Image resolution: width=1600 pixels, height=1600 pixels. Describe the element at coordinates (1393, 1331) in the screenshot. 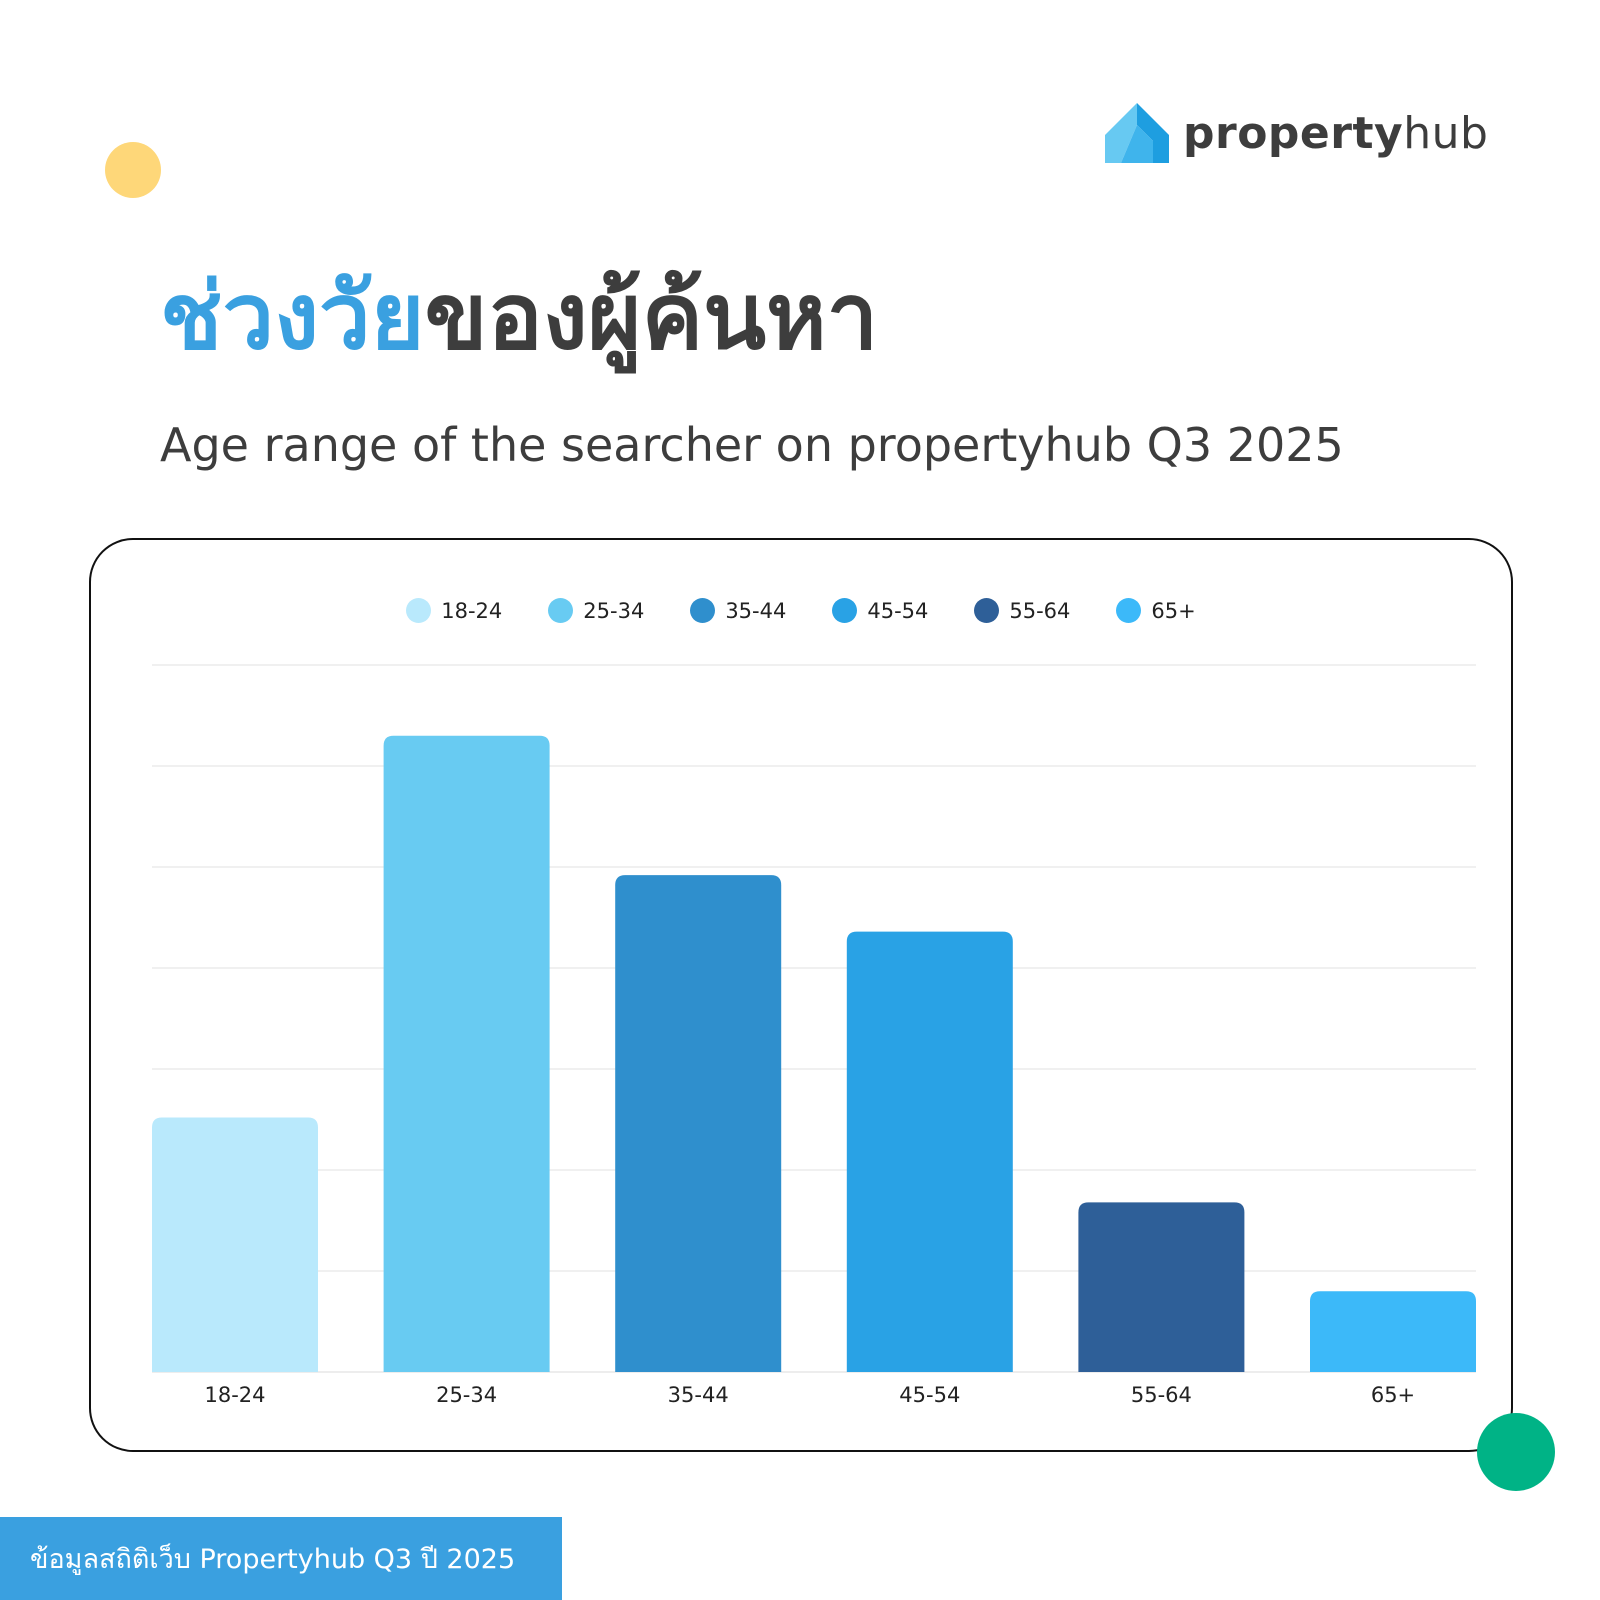

I see `bar-65+` at that location.